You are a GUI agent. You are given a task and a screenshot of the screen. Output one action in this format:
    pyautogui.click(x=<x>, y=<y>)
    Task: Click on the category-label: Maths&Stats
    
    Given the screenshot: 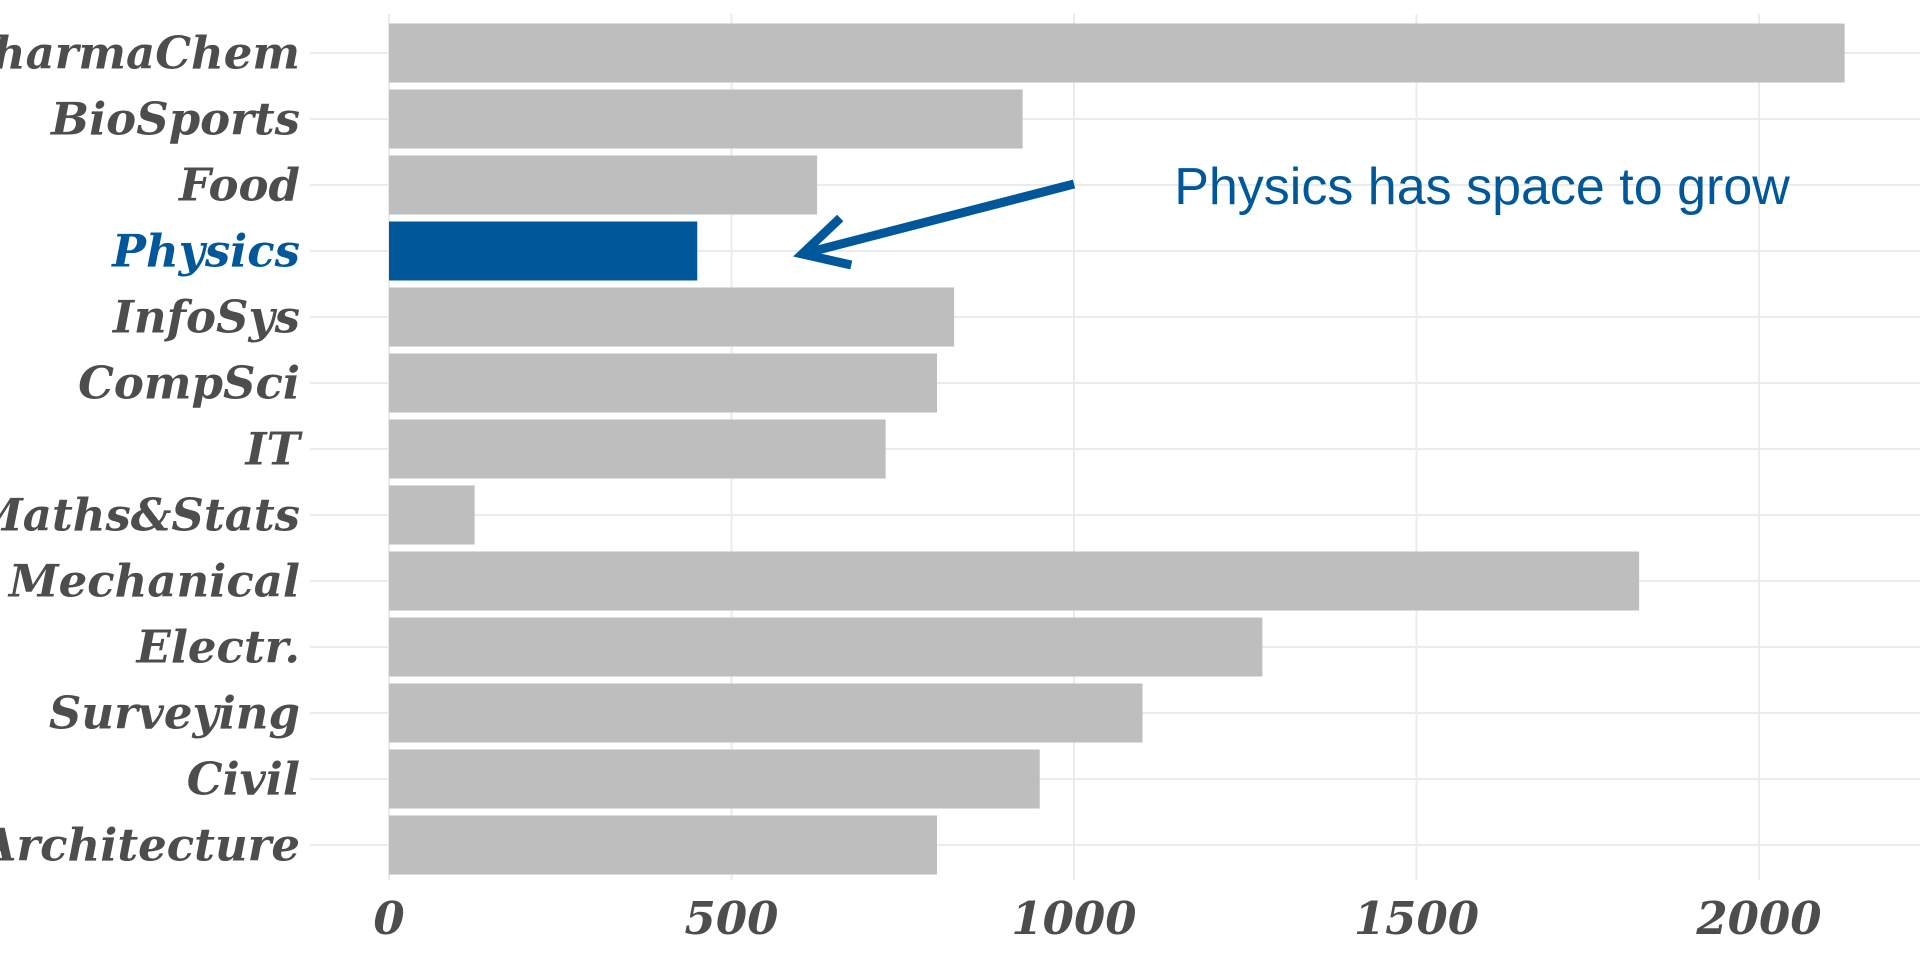 What is the action you would take?
    pyautogui.click(x=150, y=515)
    